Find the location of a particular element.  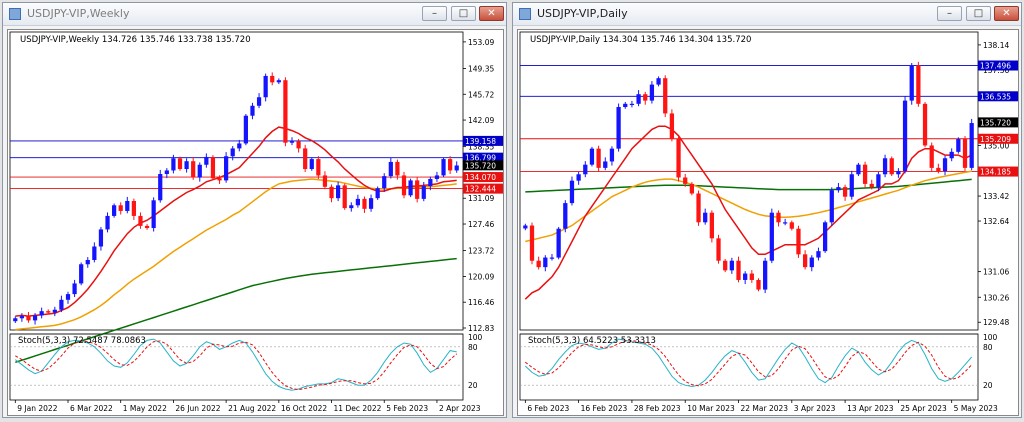

x-tick-label: 5 May 2023 is located at coordinates (976, 408).